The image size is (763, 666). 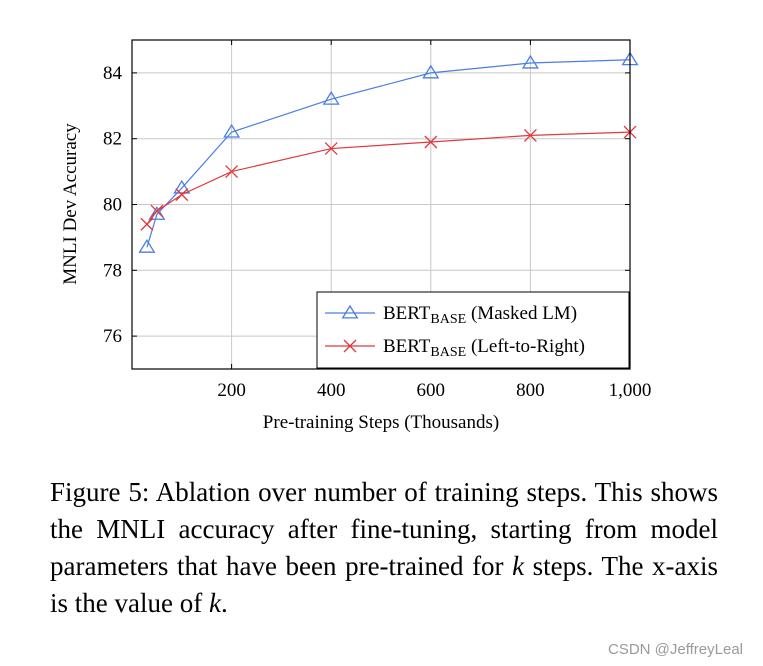 What do you see at coordinates (214, 603) in the screenshot?
I see `caption-variable-k-2: k` at bounding box center [214, 603].